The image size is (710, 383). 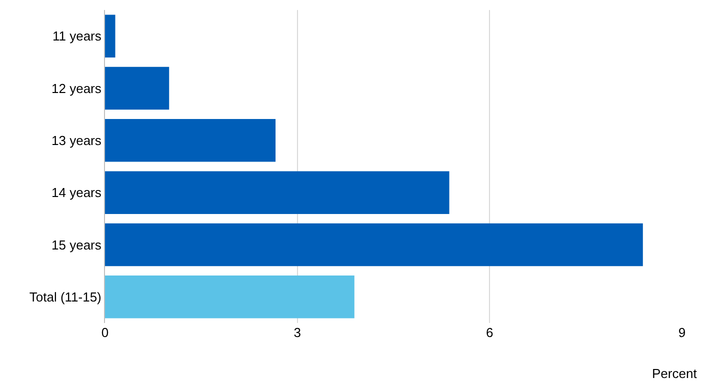 What do you see at coordinates (77, 244) in the screenshot?
I see `y-tick-label: 15 years` at bounding box center [77, 244].